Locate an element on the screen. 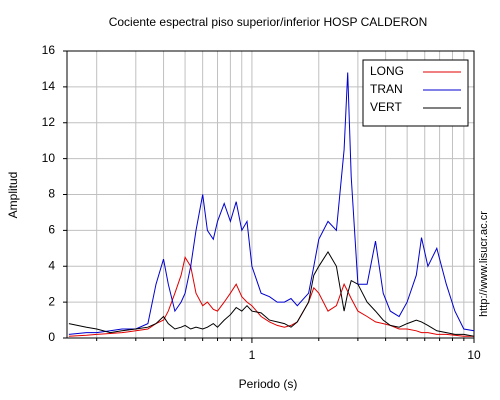  y-tick-label: 4 is located at coordinates (51, 265).